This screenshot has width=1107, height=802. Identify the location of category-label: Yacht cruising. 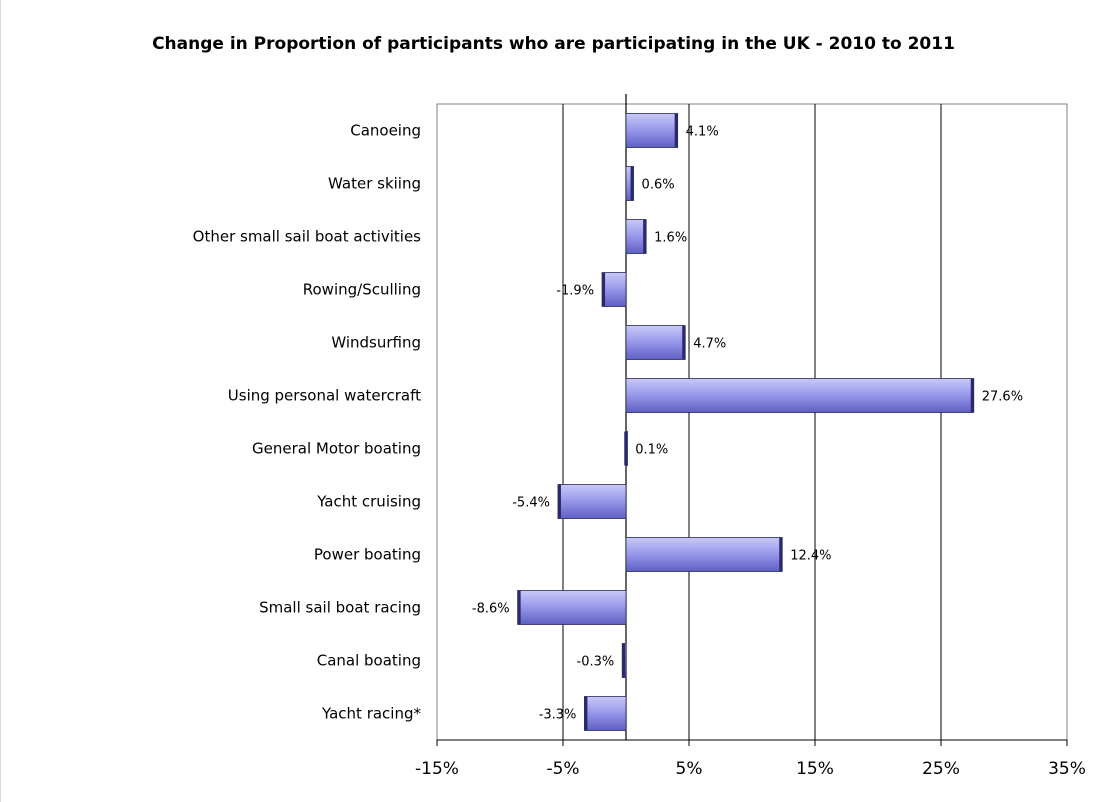
(368, 502).